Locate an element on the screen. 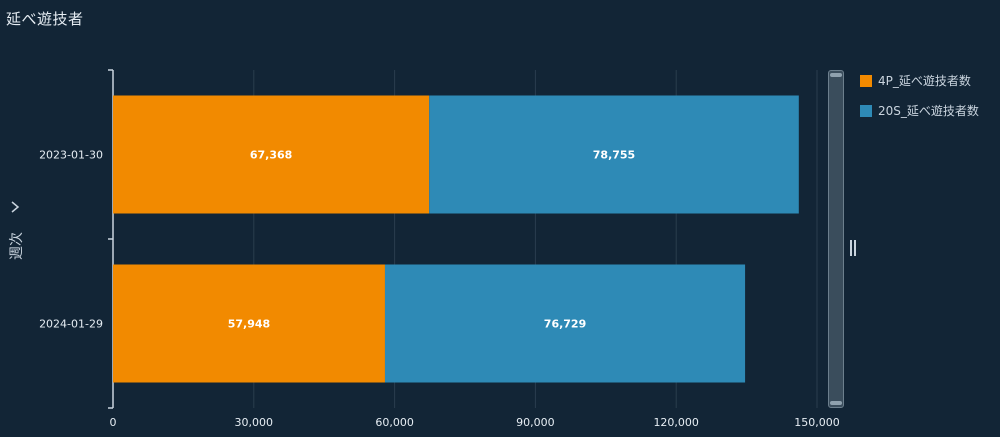 This screenshot has height=437, width=1000. legend-swatch-20s is located at coordinates (866, 110).